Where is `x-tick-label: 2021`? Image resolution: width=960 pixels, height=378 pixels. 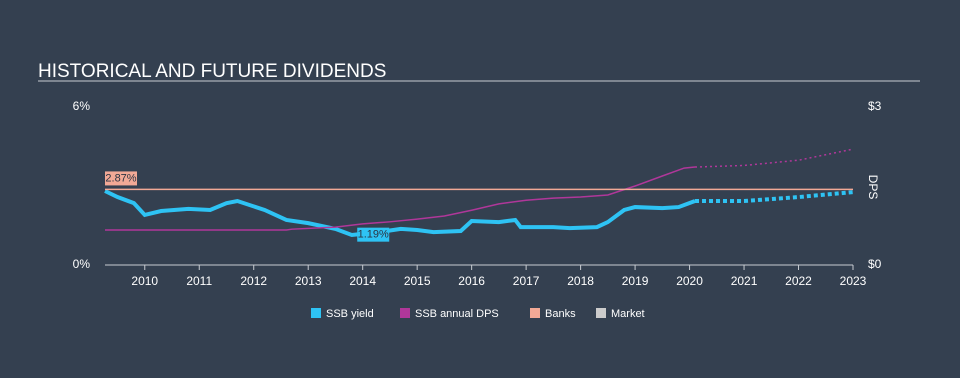 x-tick-label: 2021 is located at coordinates (744, 281).